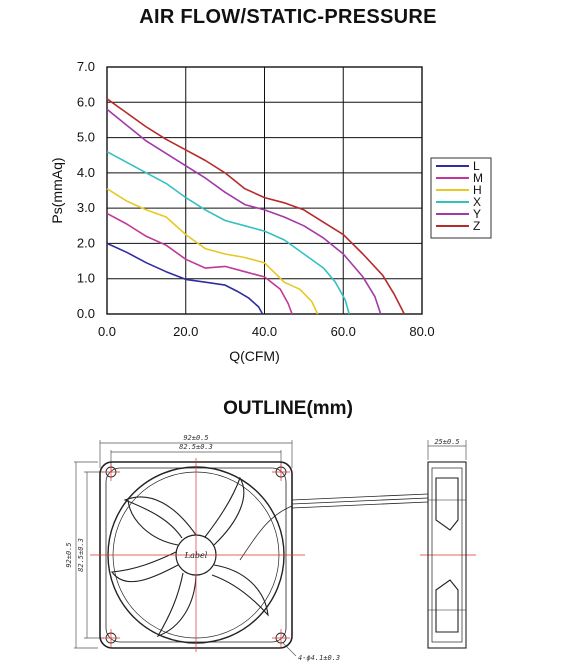 This screenshot has width=576, height=666. What do you see at coordinates (196, 555) in the screenshot?
I see `fan-label: Label` at bounding box center [196, 555].